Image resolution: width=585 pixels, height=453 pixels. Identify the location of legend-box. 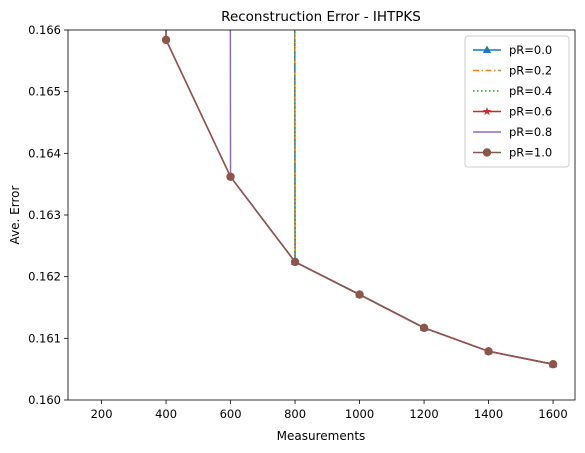
(517, 101).